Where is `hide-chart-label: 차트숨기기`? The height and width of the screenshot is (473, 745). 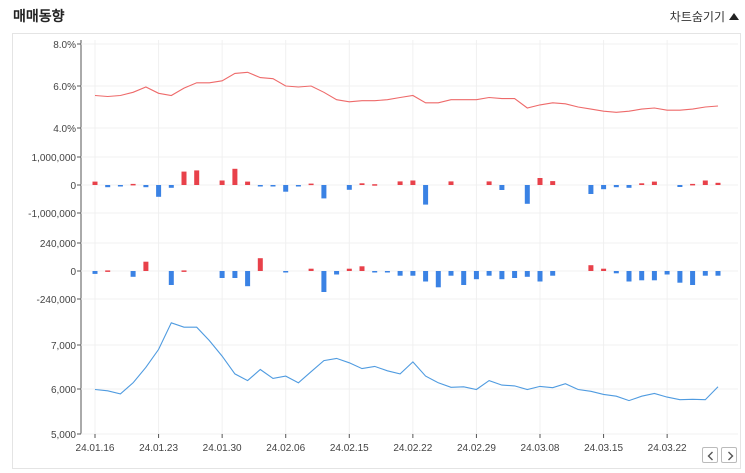
hide-chart-label: 차트숨기기 is located at coordinates (697, 17).